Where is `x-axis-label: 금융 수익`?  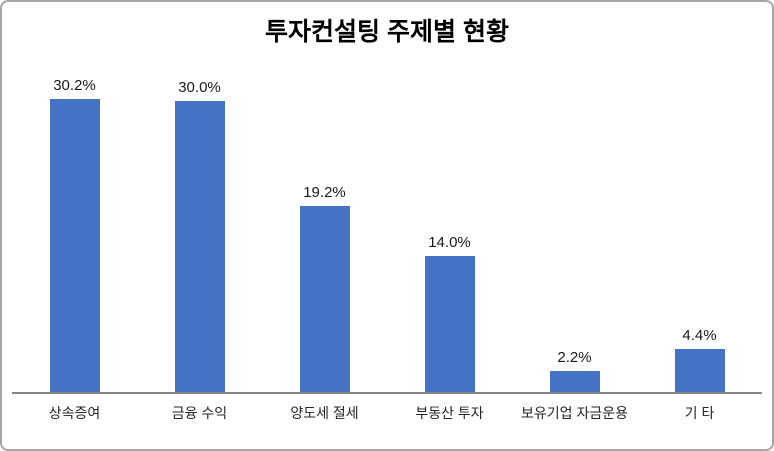 x-axis-label: 금융 수익 is located at coordinates (199, 412).